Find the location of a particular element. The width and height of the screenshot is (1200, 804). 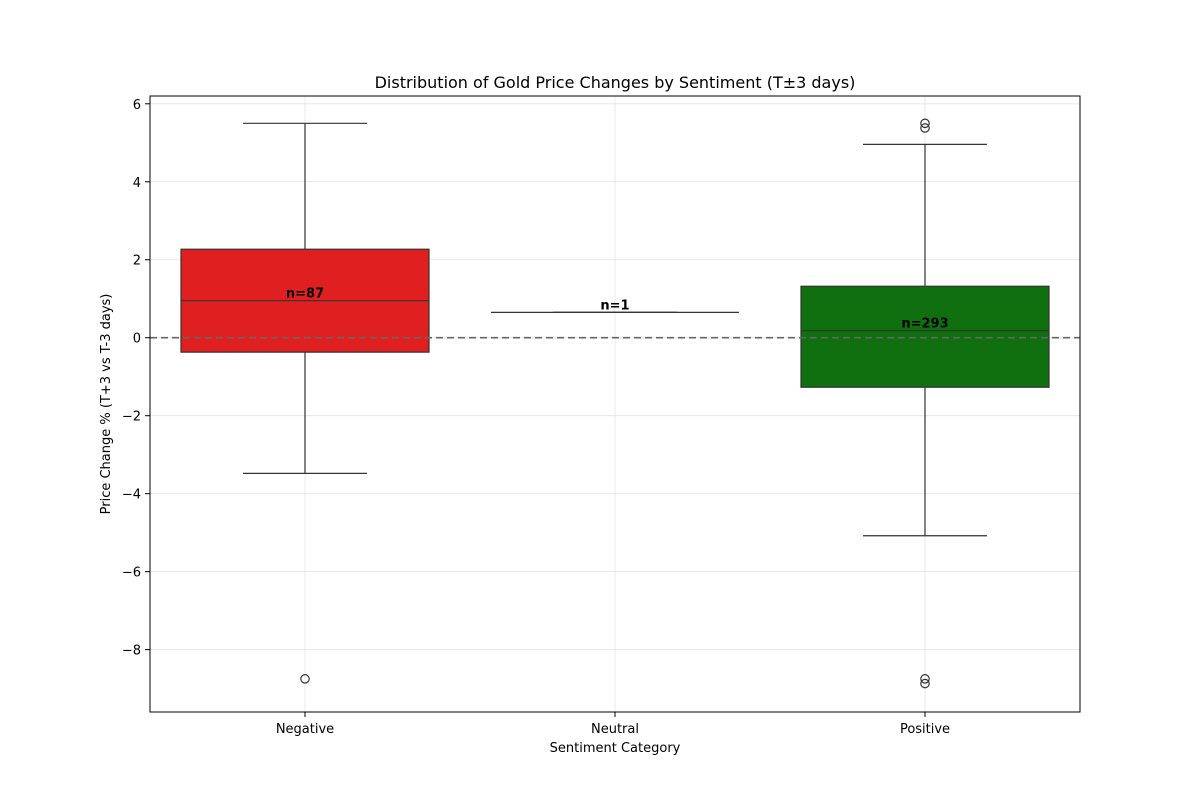

count-label-neutral: n=1 is located at coordinates (614, 305).